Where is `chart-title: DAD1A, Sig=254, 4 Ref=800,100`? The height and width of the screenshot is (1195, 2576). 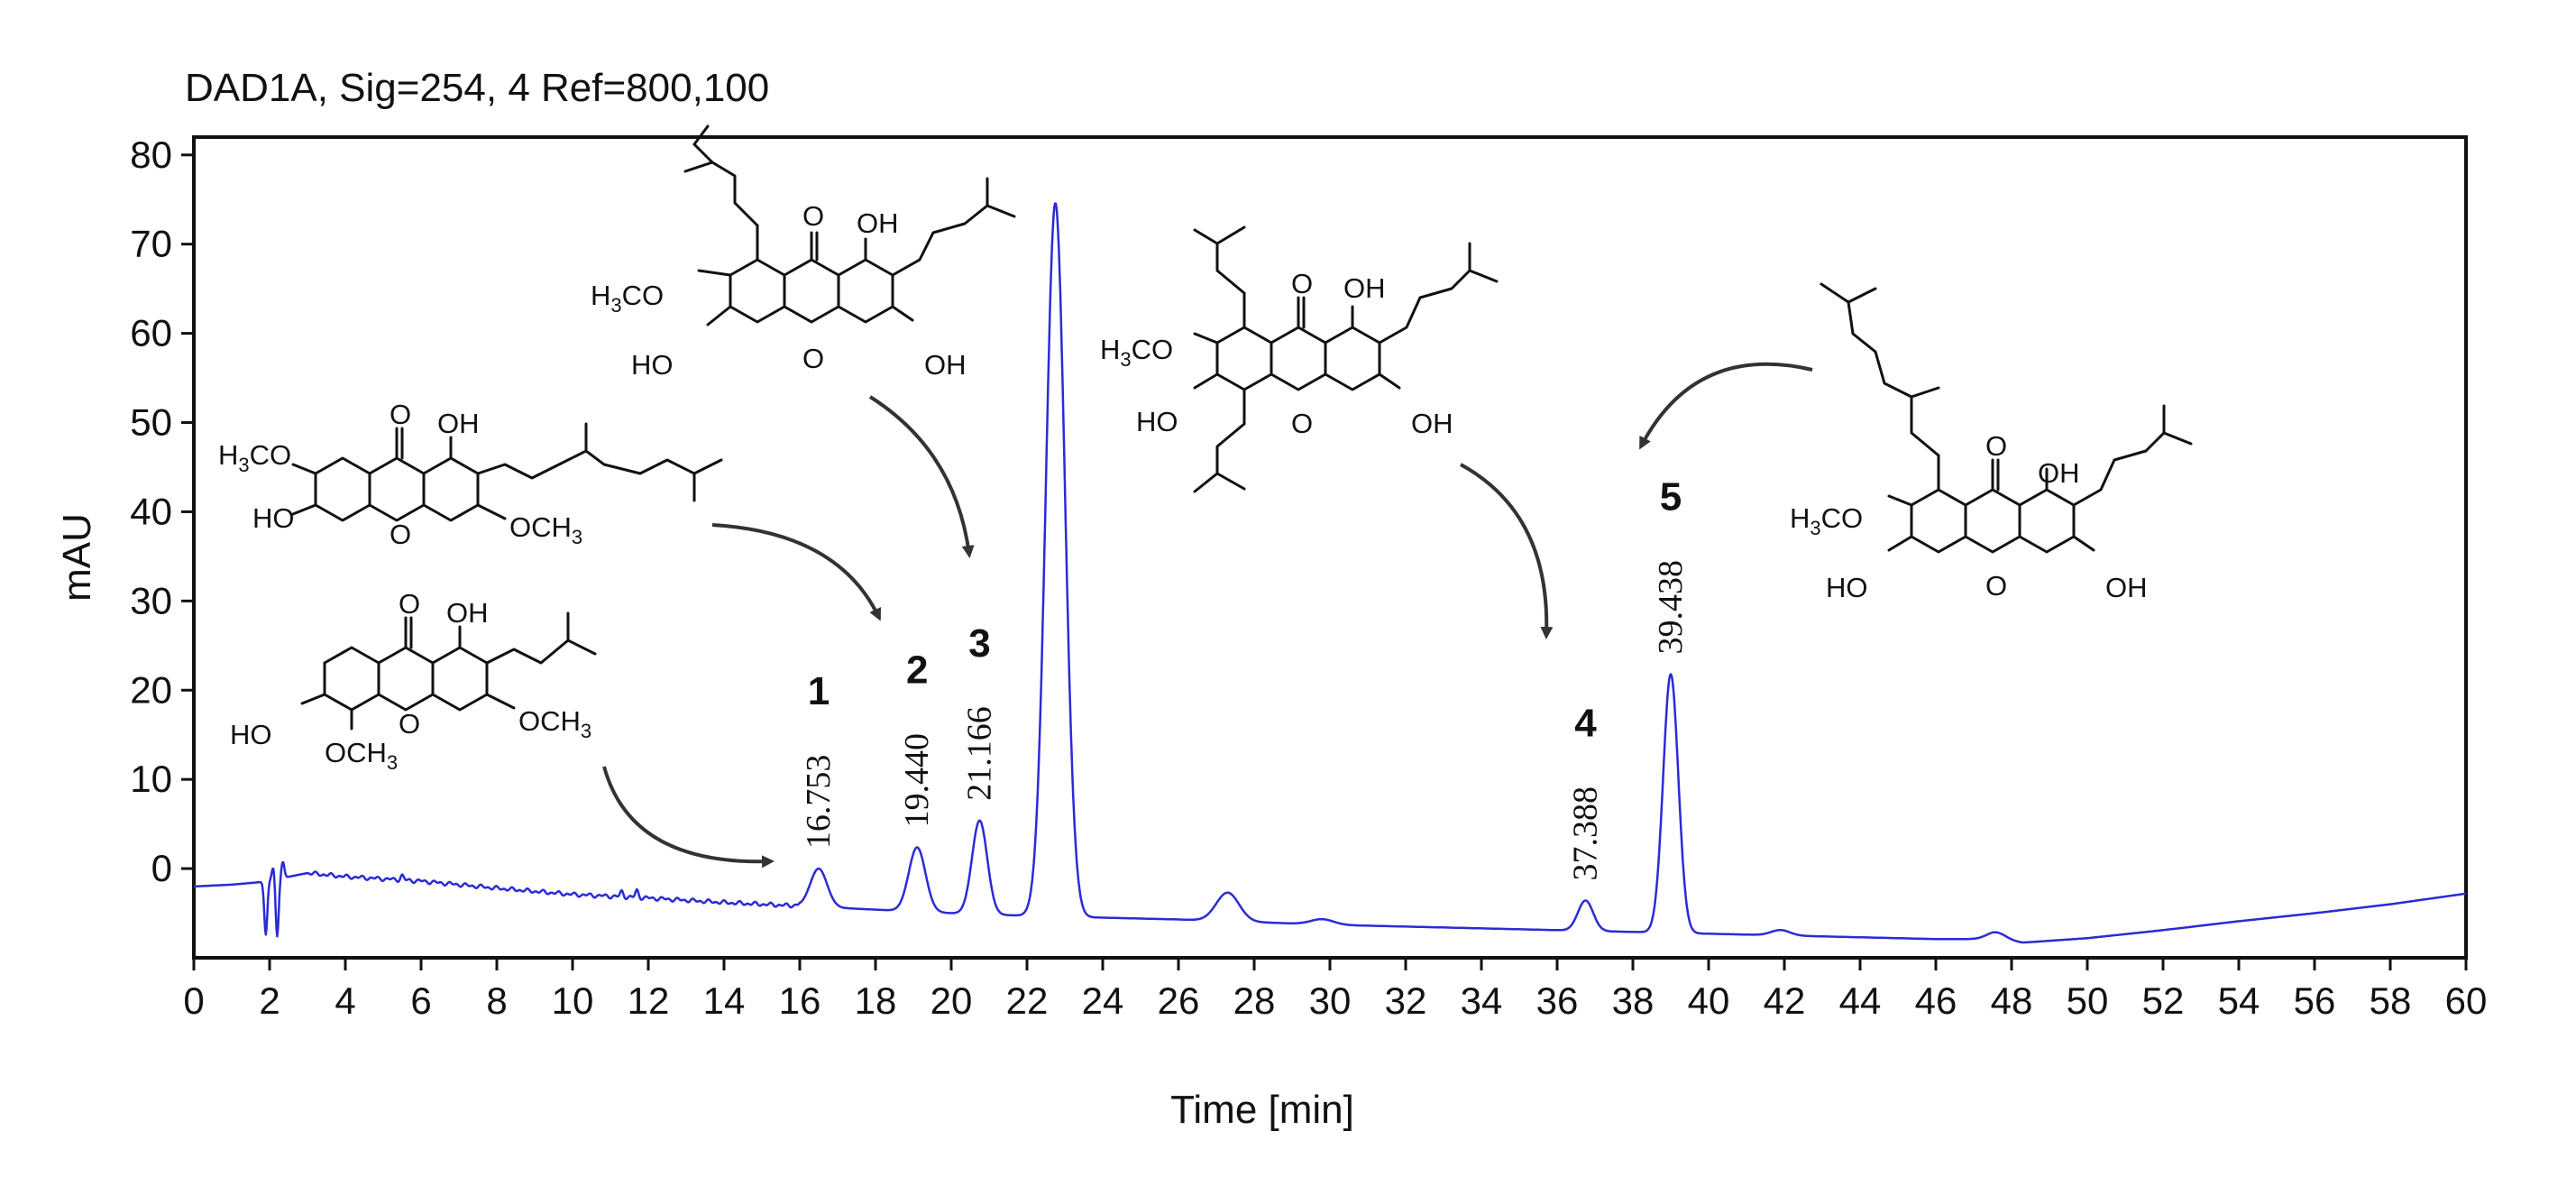 chart-title: DAD1A, Sig=254, 4 Ref=800,100 is located at coordinates (477, 88).